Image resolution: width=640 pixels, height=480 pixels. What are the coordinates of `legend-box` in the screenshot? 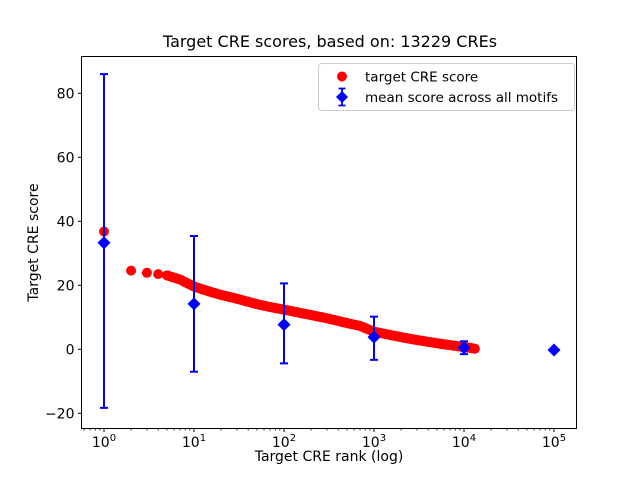 It's located at (446, 87).